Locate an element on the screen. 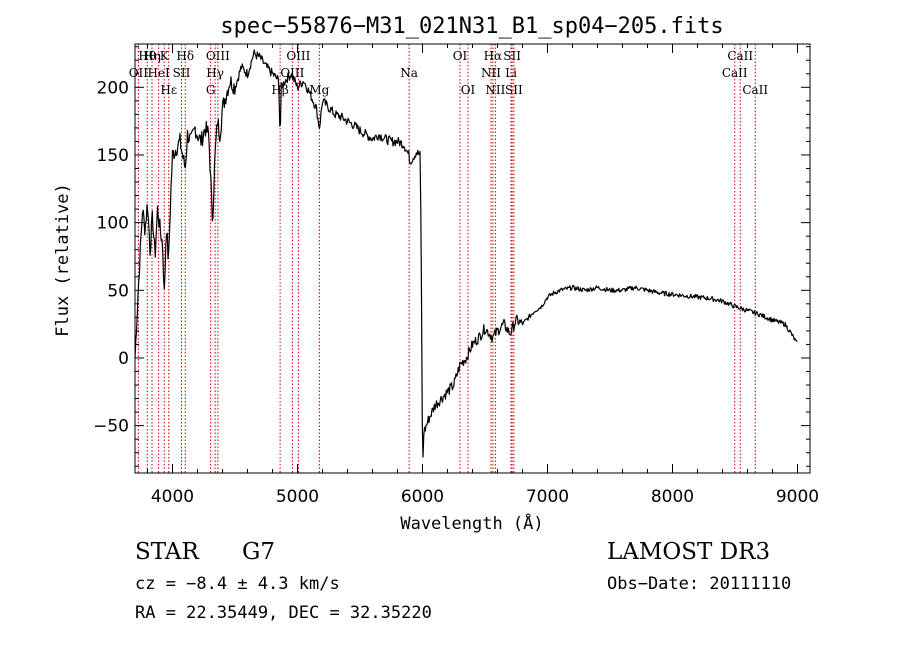  spectral-line-label-24: CaII is located at coordinates (735, 73).